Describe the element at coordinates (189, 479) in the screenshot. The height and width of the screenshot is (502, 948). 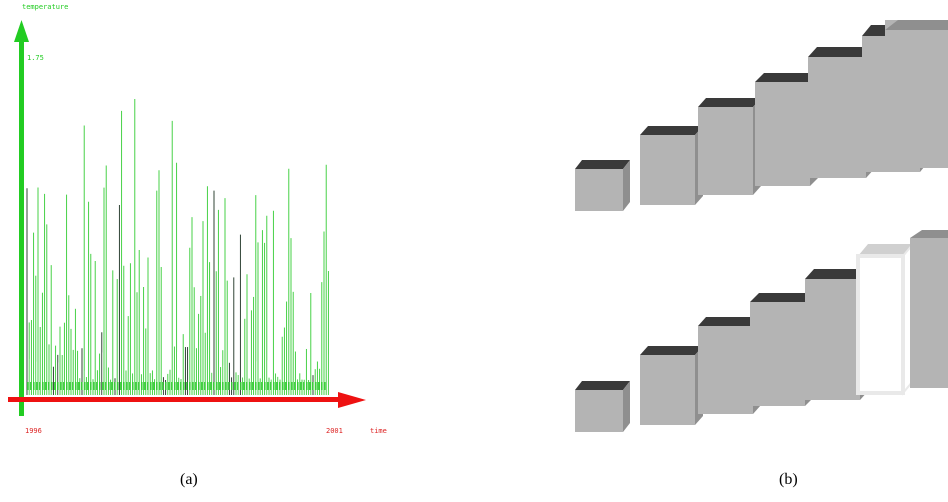
I see `caption-a: (a)` at that location.